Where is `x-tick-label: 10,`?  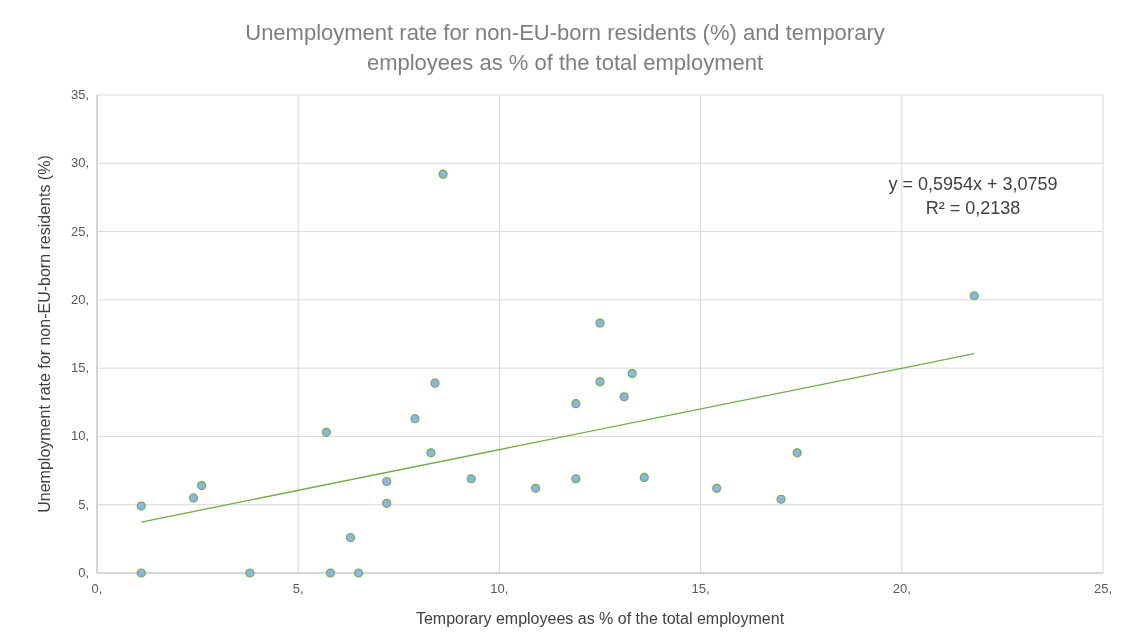
x-tick-label: 10, is located at coordinates (499, 588).